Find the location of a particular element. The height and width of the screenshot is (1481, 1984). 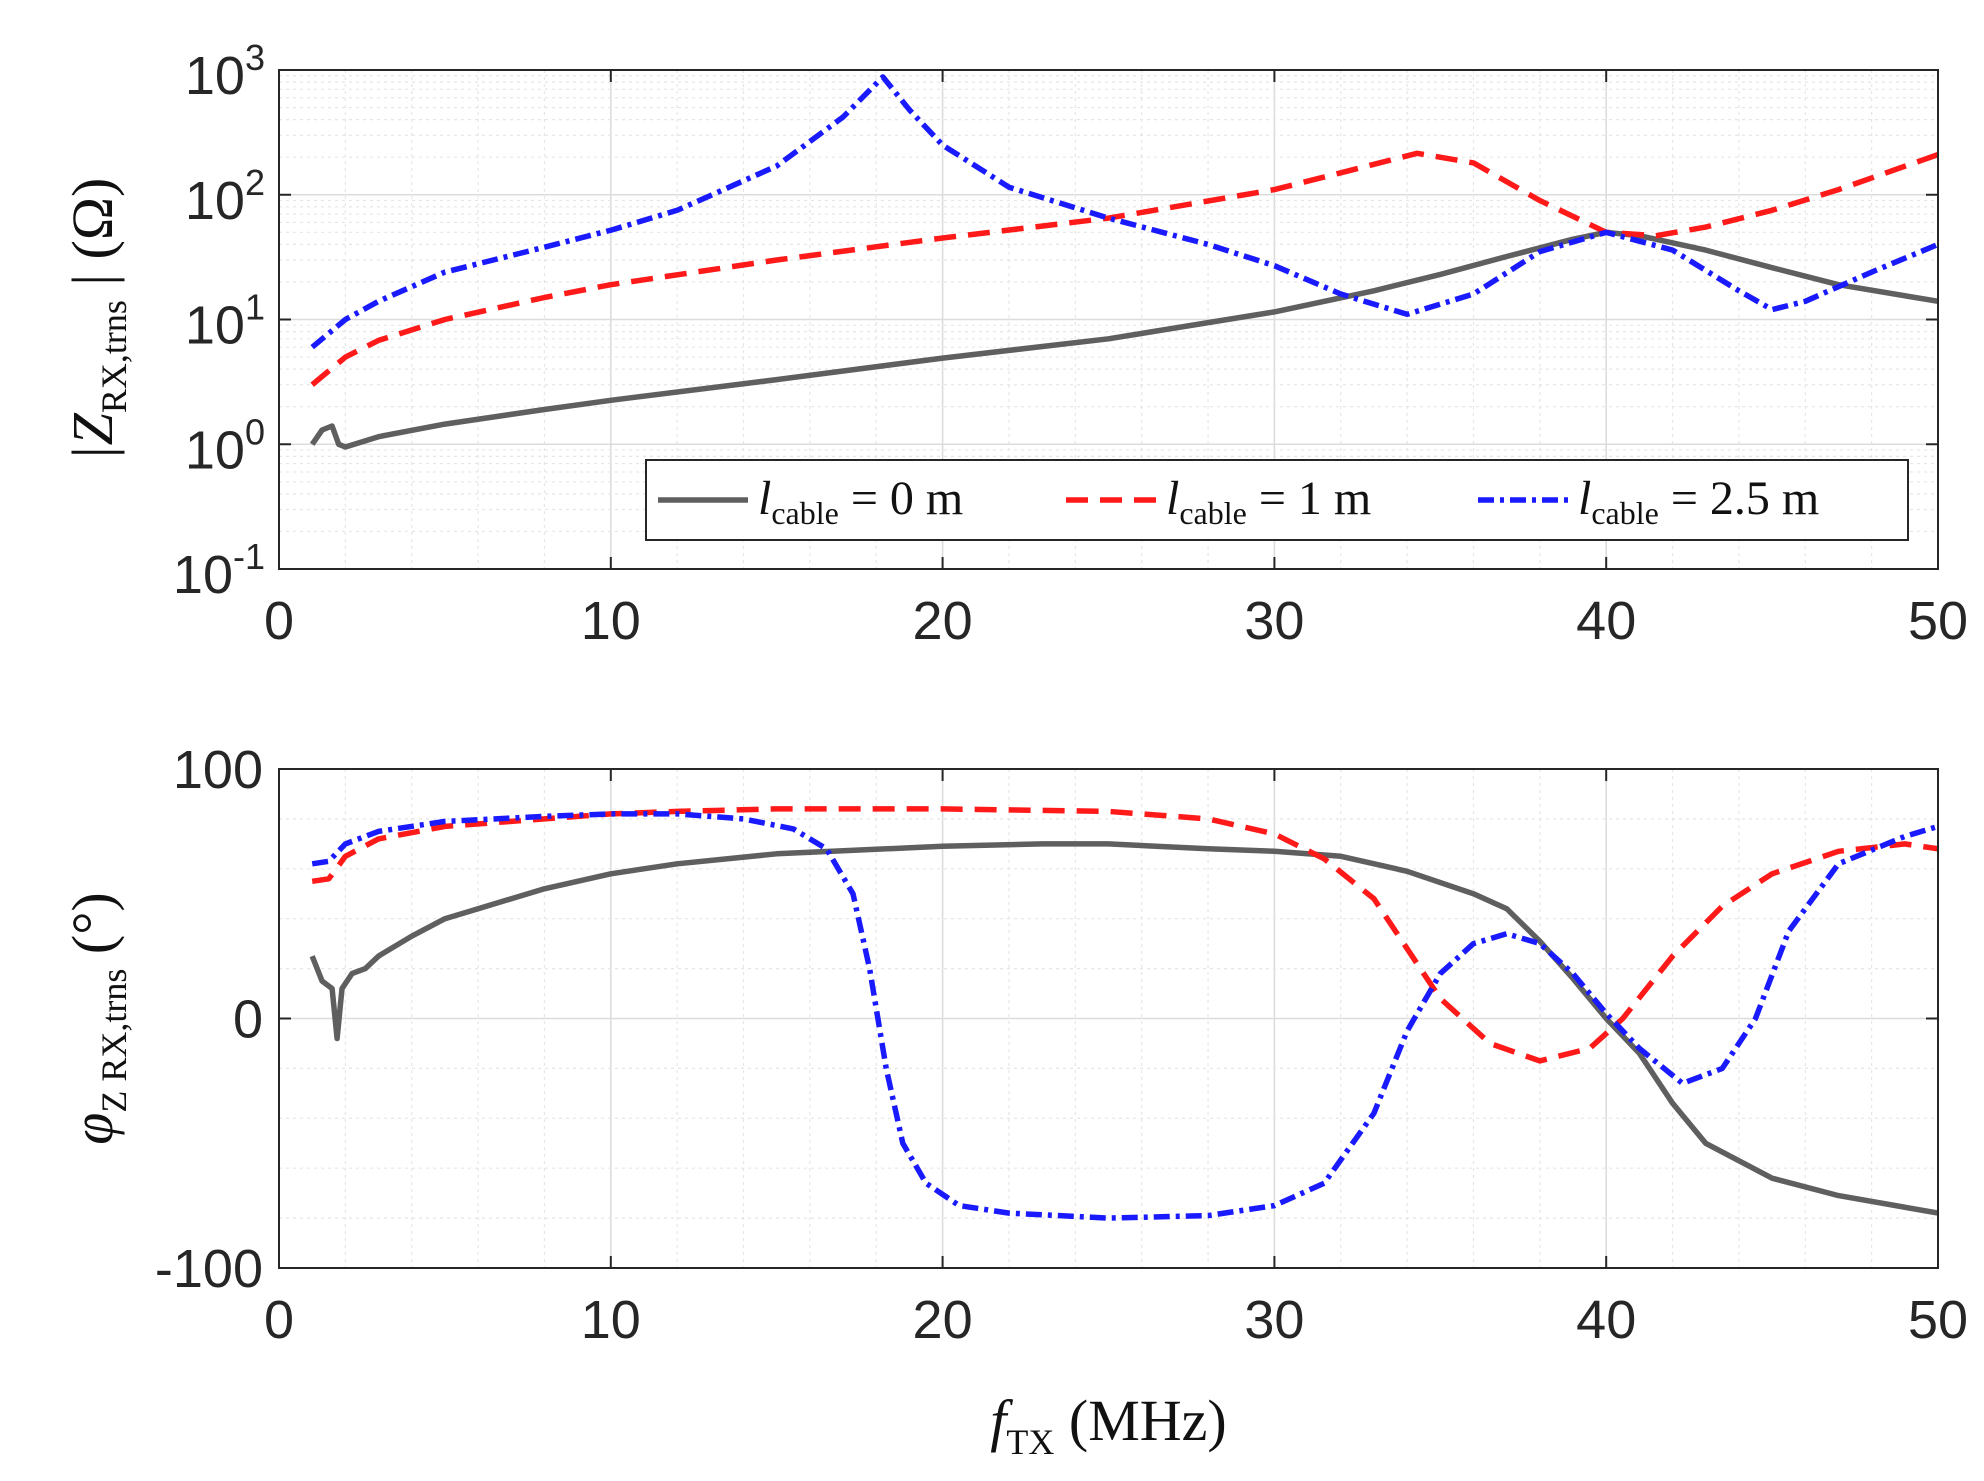

legend-label-1: lcable = 0 m is located at coordinates (860, 501).